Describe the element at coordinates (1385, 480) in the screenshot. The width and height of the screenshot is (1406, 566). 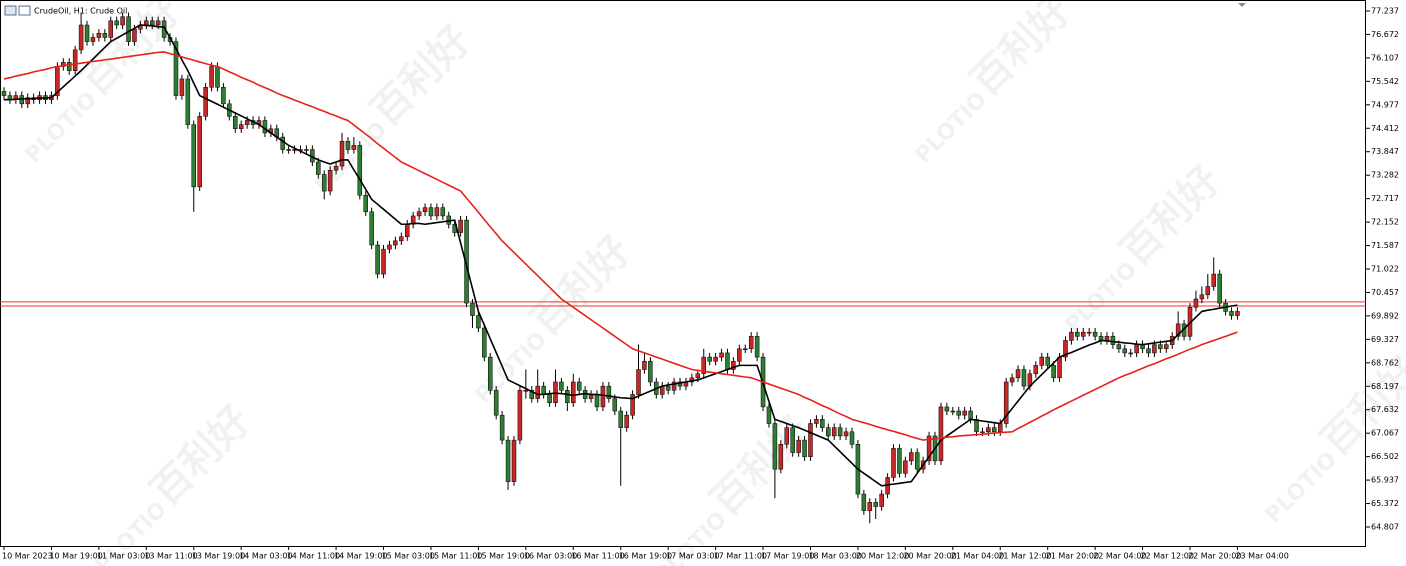
I see `y-tick-label: 65.937` at that location.